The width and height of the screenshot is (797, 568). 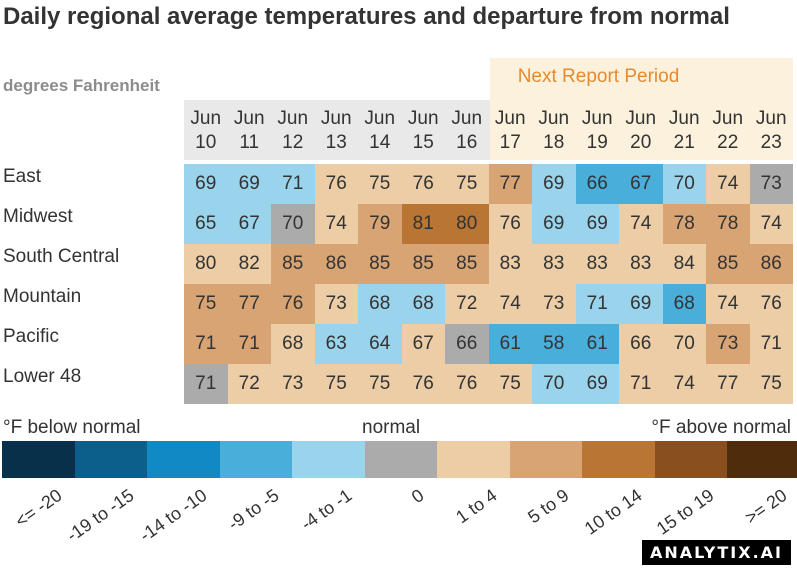 What do you see at coordinates (42, 376) in the screenshot?
I see `region-label: Lower 48` at bounding box center [42, 376].